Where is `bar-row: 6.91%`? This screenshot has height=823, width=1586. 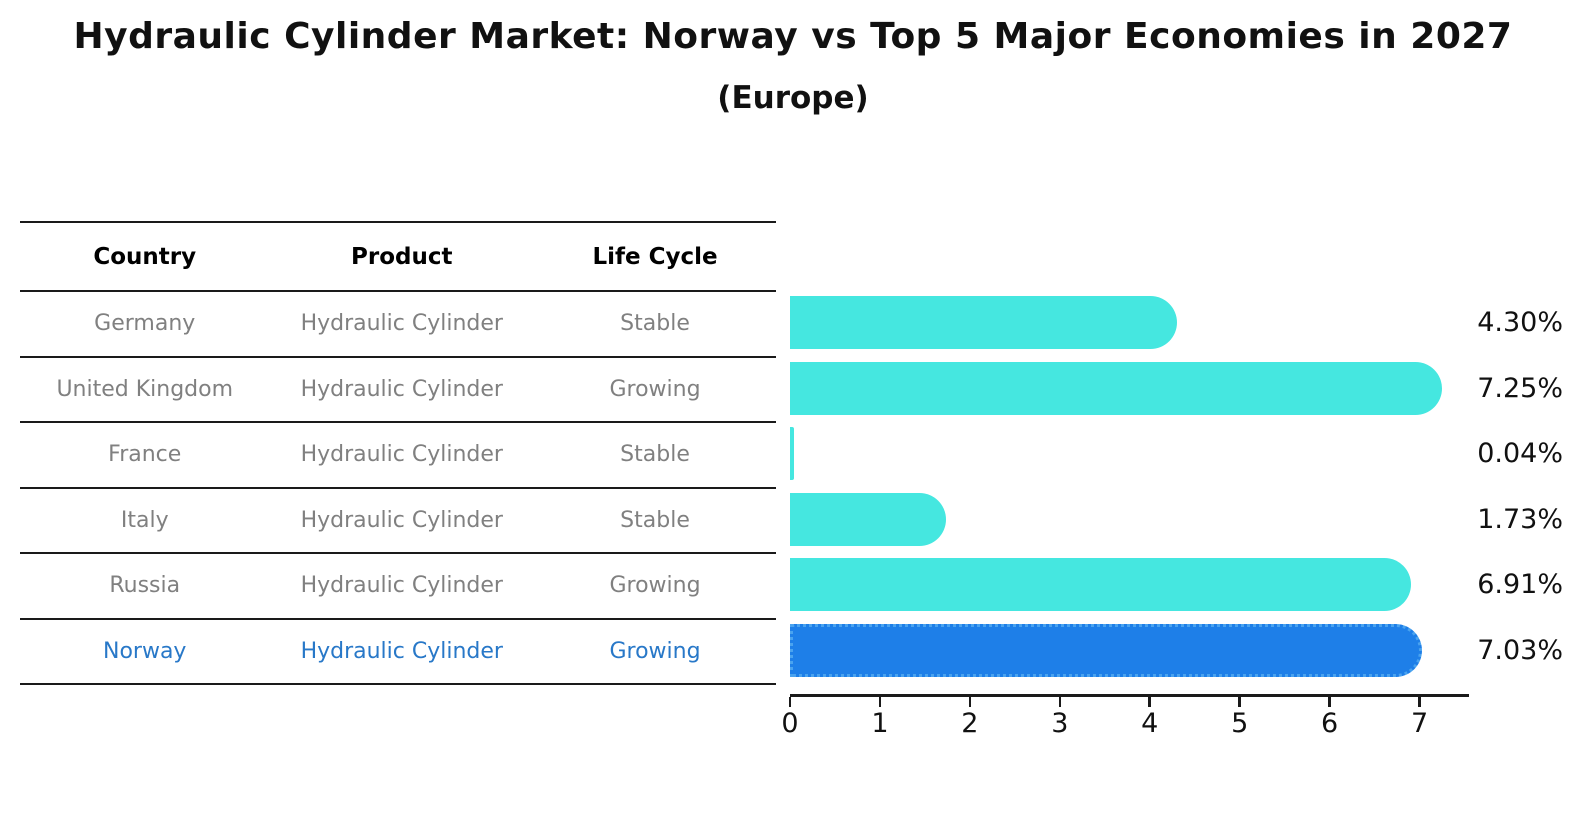
bar-row: 6.91% is located at coordinates (1176, 585).